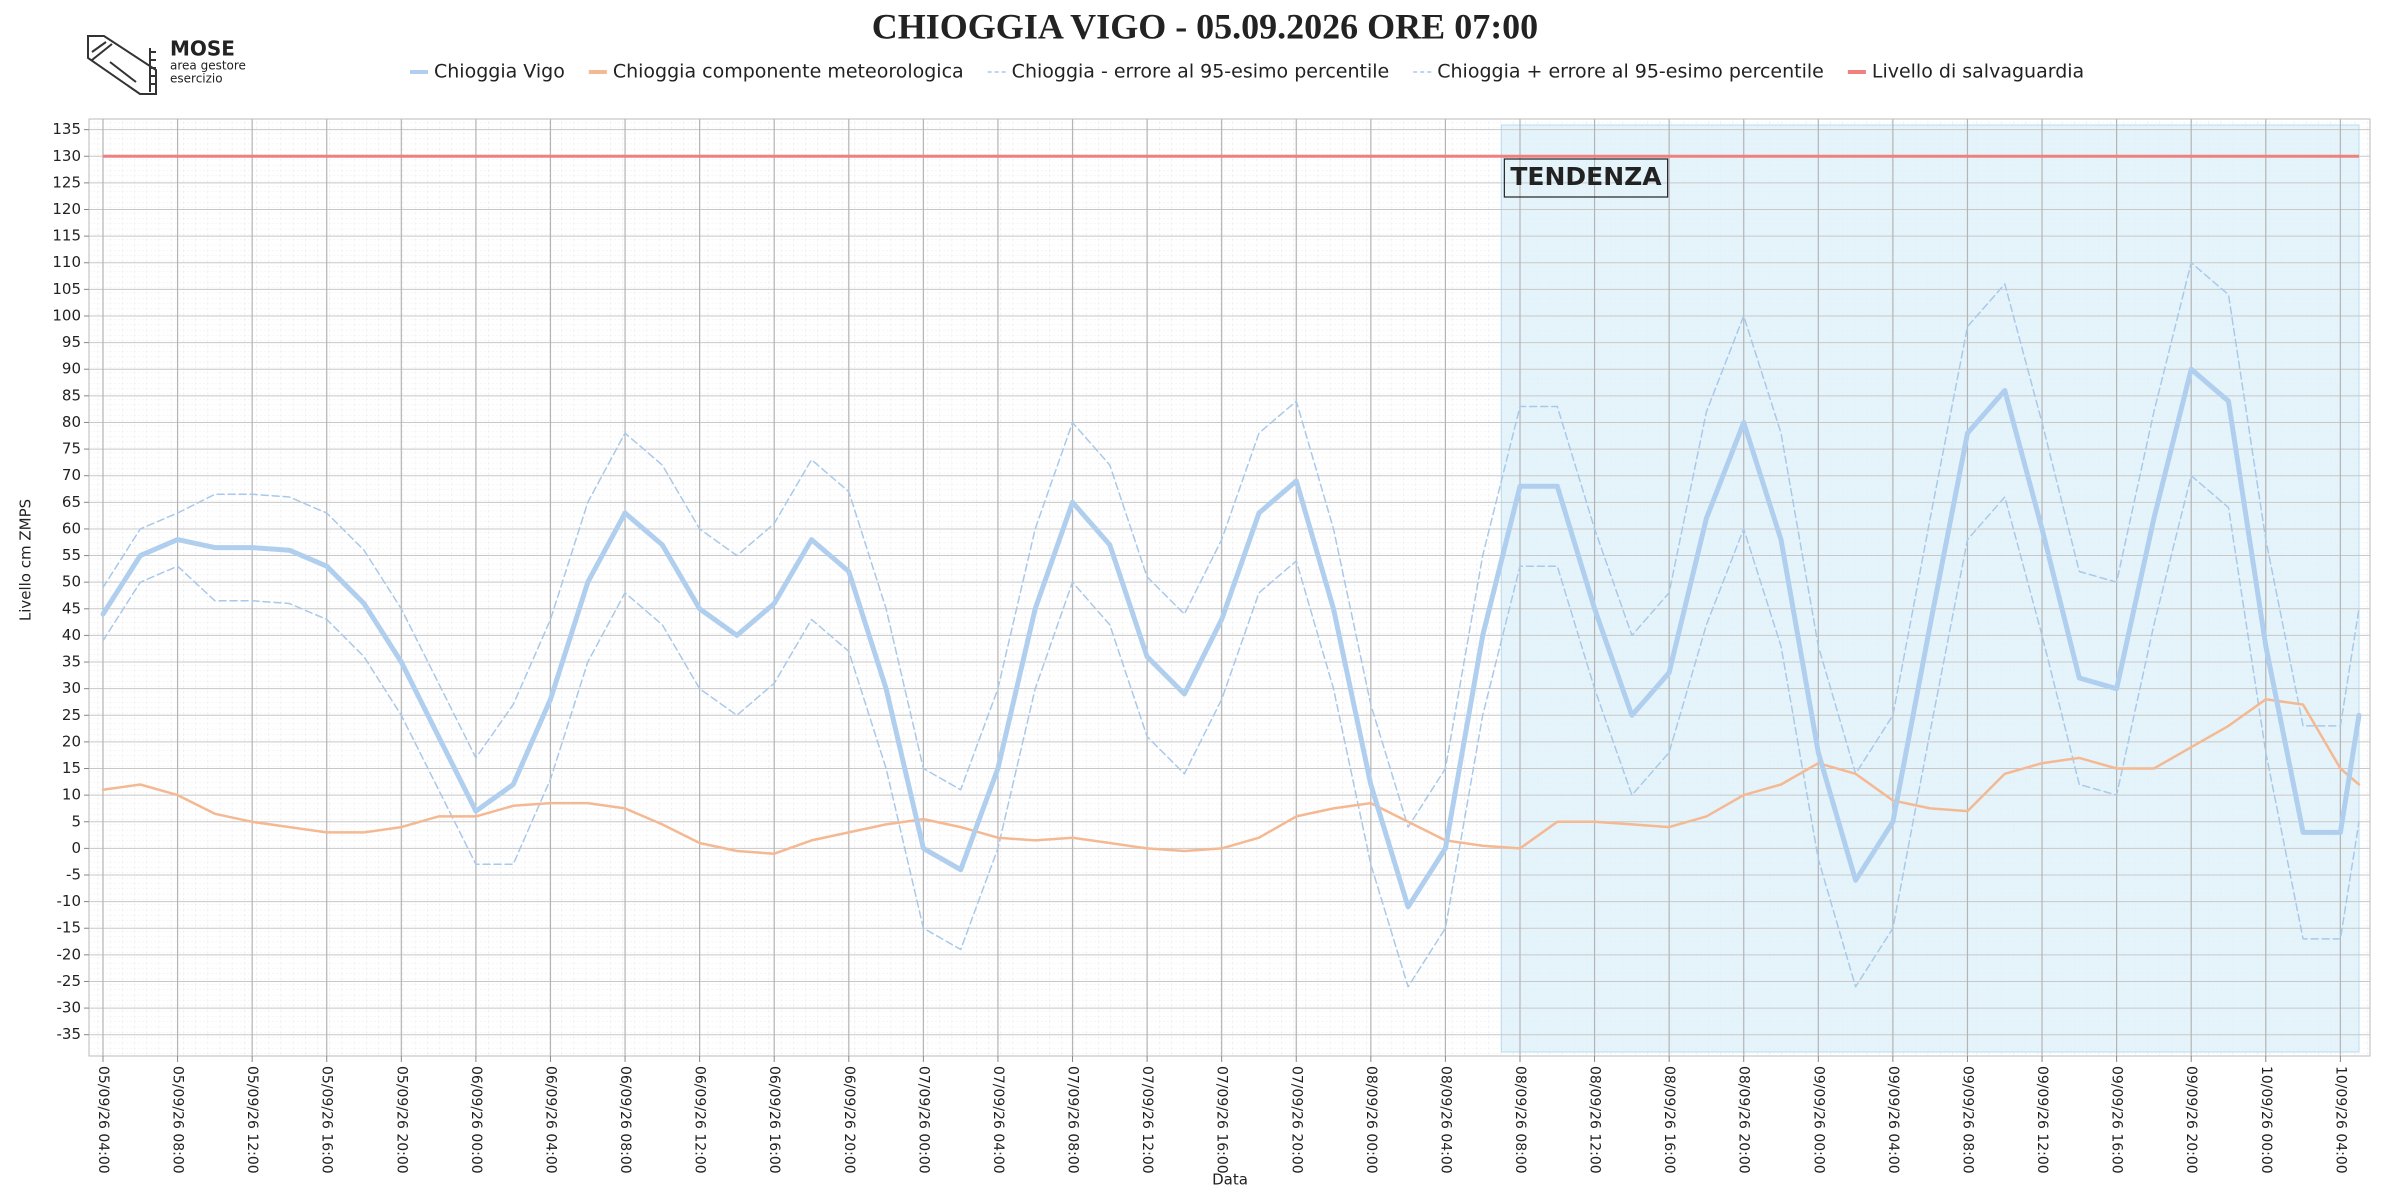 This screenshot has height=1200, width=2400. What do you see at coordinates (71, 369) in the screenshot?
I see `y-tick-label: 90` at bounding box center [71, 369].